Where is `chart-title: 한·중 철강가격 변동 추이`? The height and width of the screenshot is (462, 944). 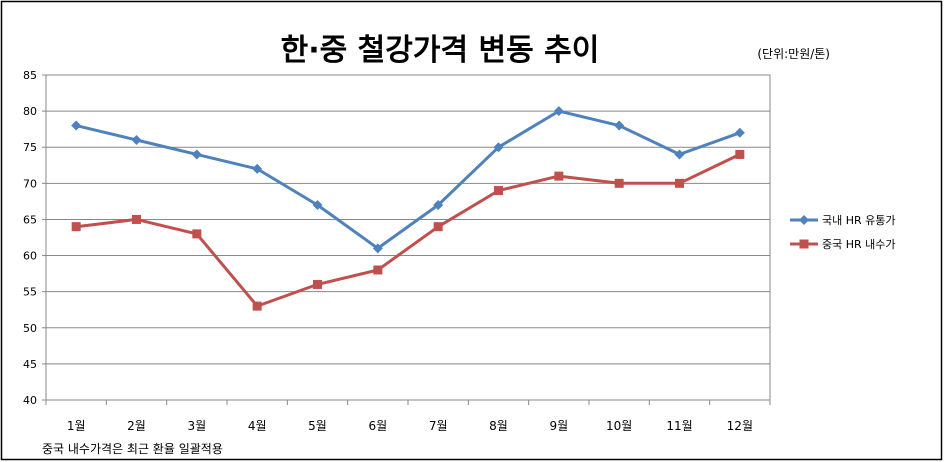 chart-title: 한·중 철강가격 변동 추이 is located at coordinates (440, 50).